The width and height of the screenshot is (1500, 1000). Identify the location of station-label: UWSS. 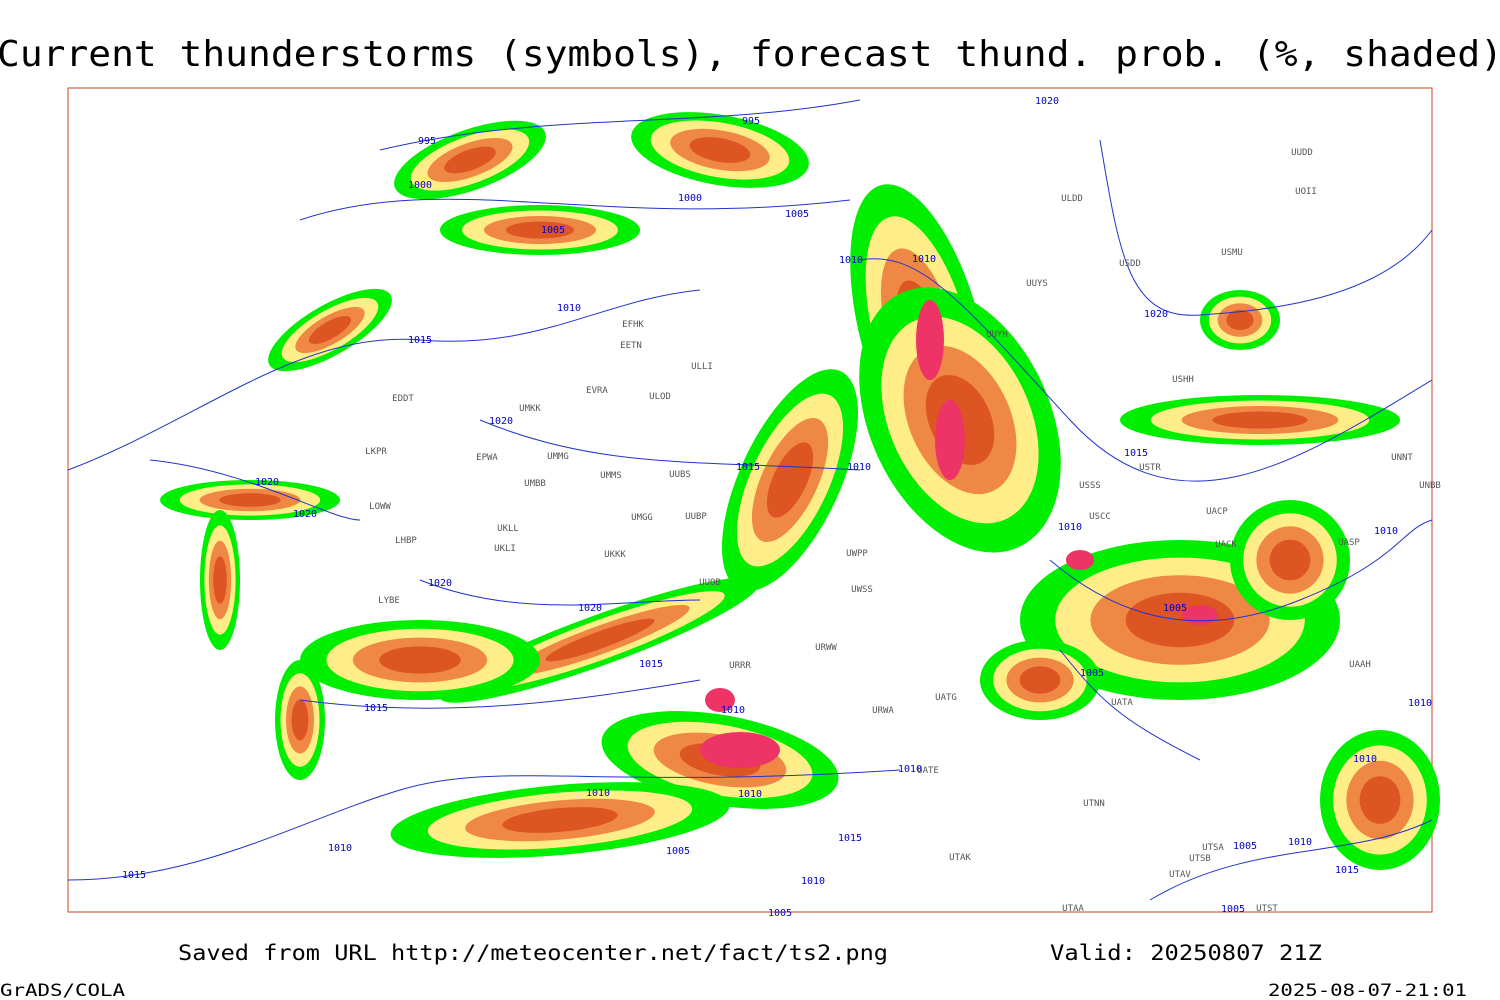
(862, 590).